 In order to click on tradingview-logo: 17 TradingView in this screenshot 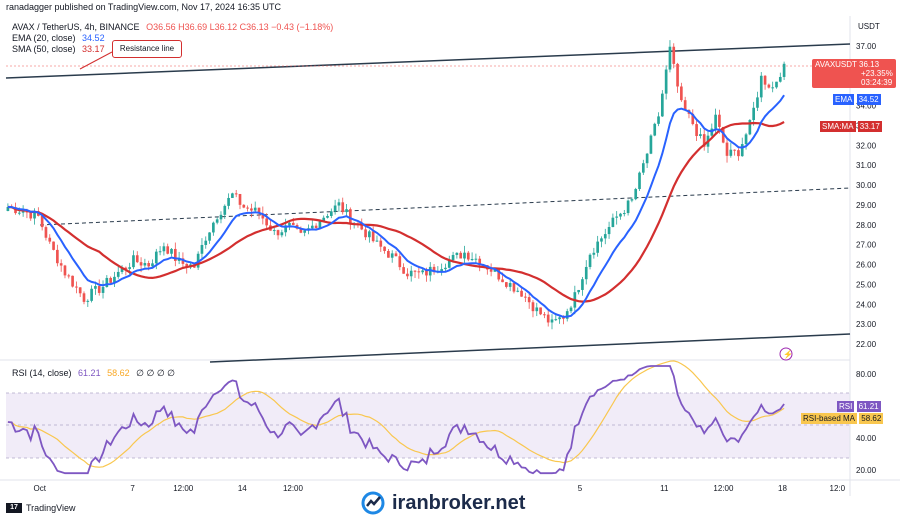, I will do `click(41, 508)`.